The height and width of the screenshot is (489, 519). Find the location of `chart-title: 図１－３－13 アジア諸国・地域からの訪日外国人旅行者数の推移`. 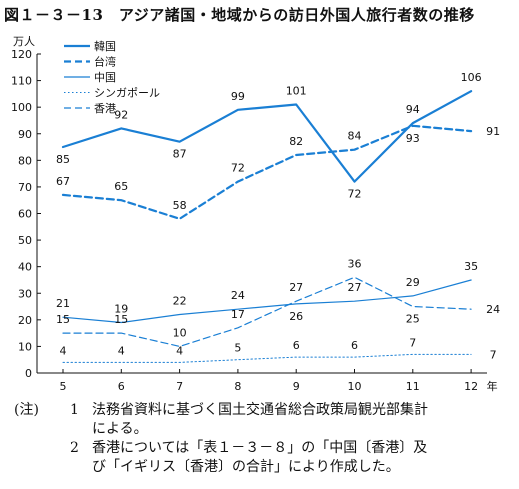

chart-title: 図１－３－13 アジア諸国・地域からの訪日外国人旅行者数の推移 is located at coordinates (239, 15).